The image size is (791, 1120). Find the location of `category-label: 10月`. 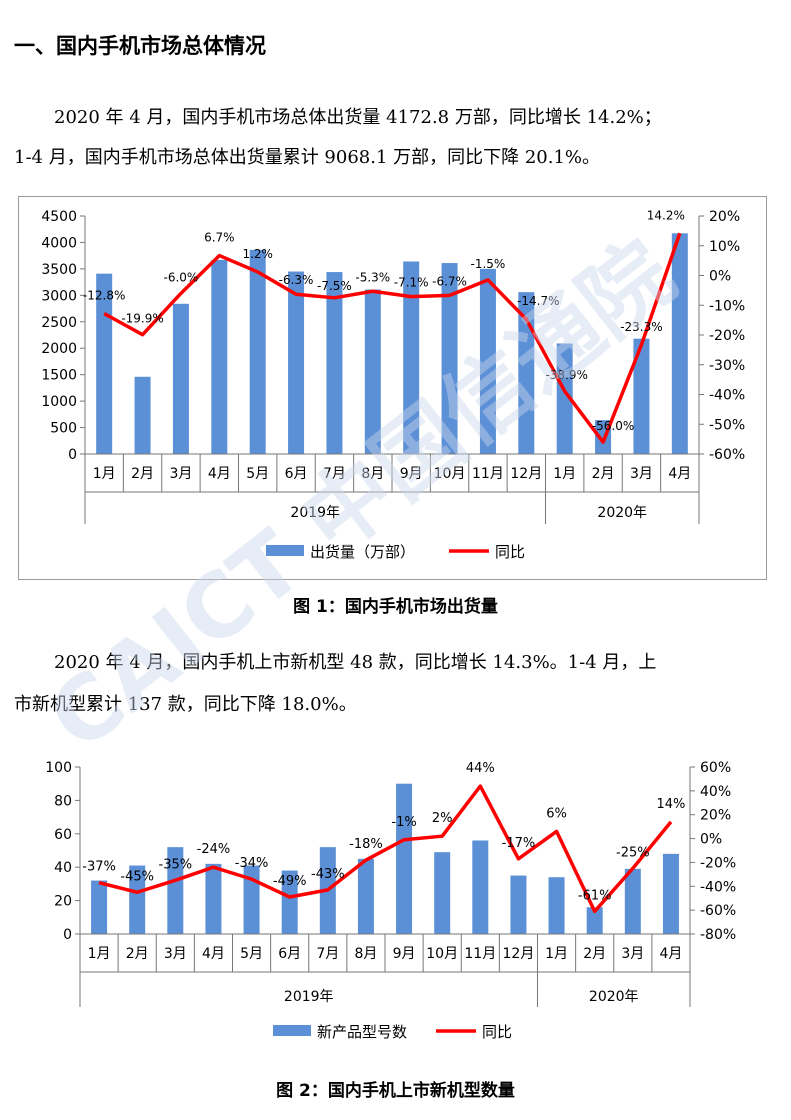

category-label: 10月 is located at coordinates (442, 954).